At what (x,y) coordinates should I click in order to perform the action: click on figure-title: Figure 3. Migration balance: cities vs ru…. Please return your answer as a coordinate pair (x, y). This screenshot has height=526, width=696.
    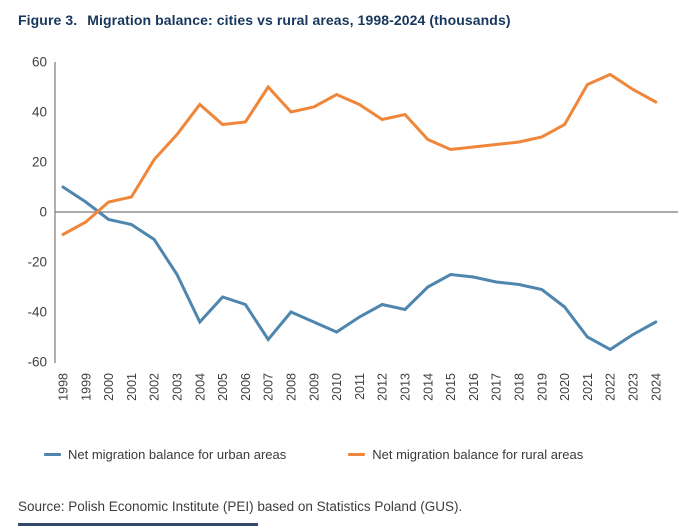
    Looking at the image, I should click on (348, 20).